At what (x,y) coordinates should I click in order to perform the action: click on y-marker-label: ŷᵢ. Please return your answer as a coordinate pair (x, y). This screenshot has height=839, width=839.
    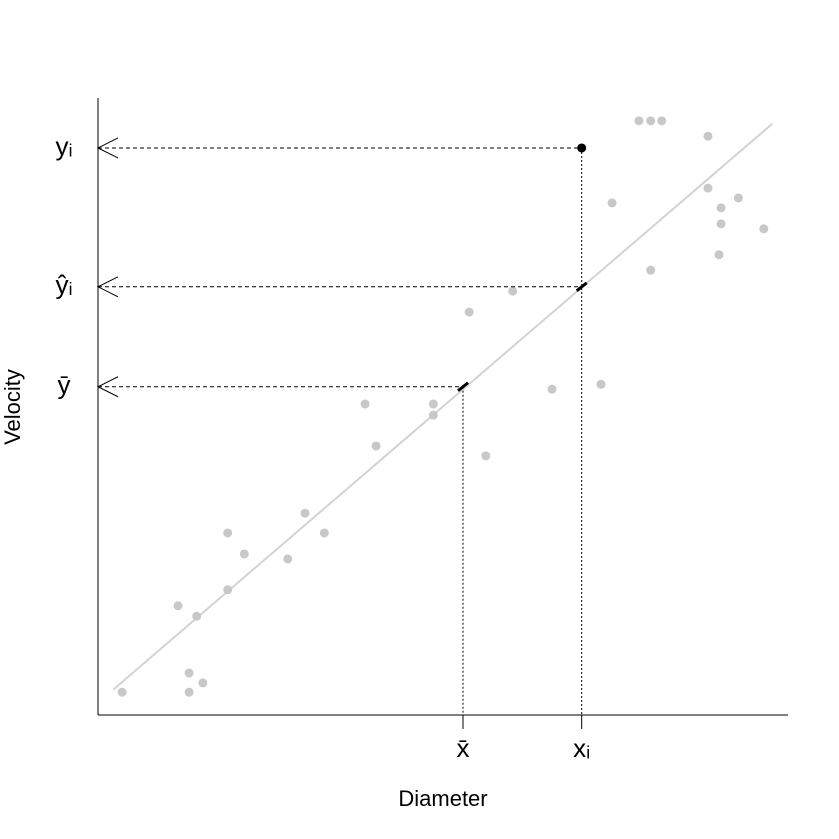
    Looking at the image, I should click on (63, 285).